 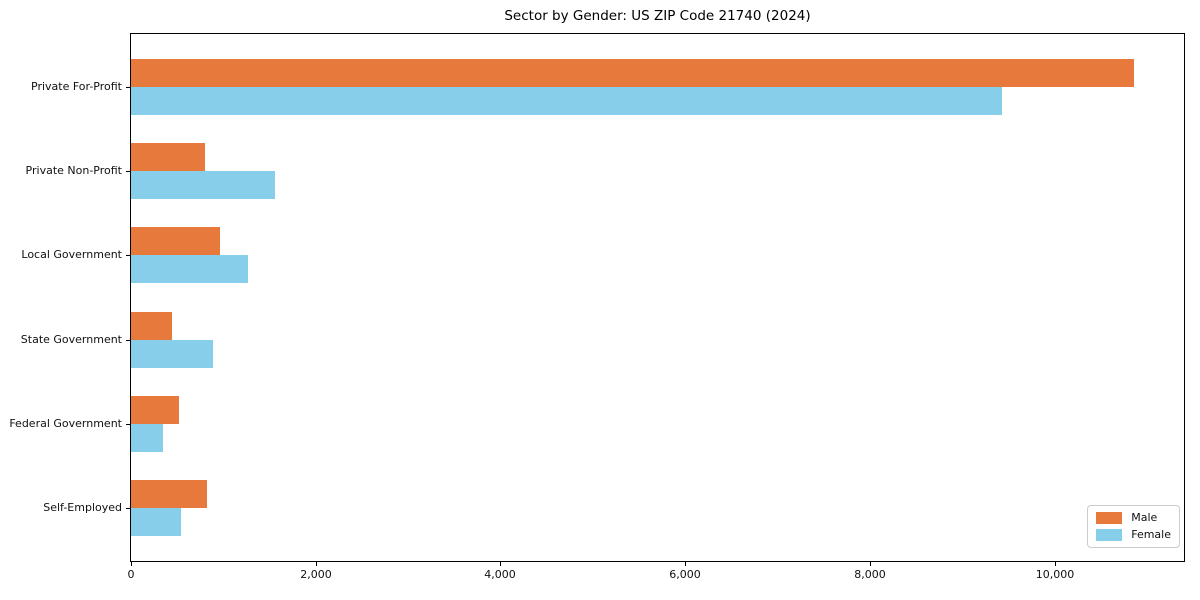 What do you see at coordinates (172, 353) in the screenshot?
I see `bar-female-state-government` at bounding box center [172, 353].